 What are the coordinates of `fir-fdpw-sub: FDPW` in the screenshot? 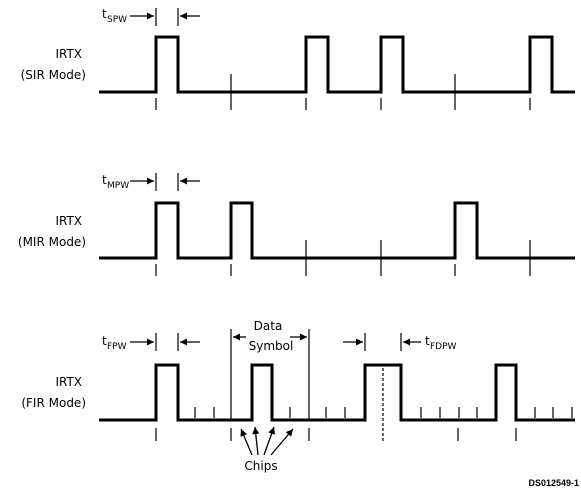 It's located at (443, 347).